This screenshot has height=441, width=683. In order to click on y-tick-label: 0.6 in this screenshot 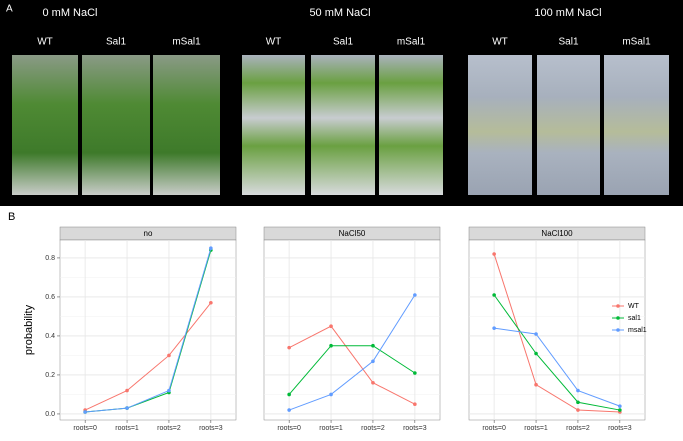, I will do `click(50, 297)`.